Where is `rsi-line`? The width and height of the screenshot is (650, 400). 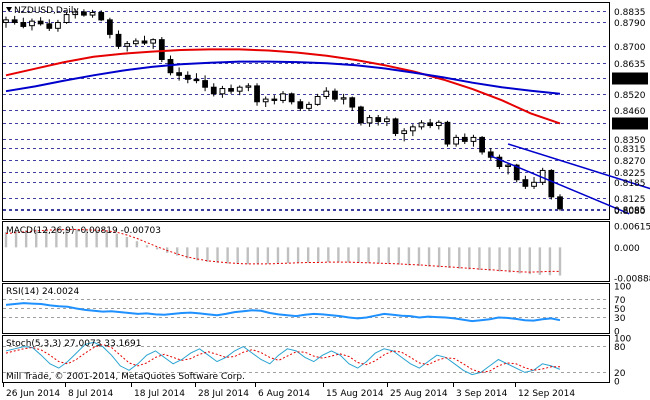
rsi-line is located at coordinates (283, 312).